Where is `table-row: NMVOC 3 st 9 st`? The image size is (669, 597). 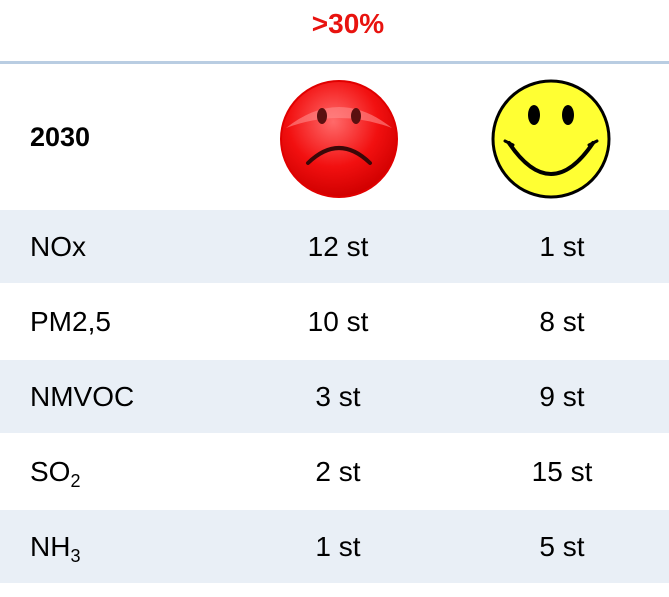 table-row: NMVOC 3 st 9 st is located at coordinates (334, 395).